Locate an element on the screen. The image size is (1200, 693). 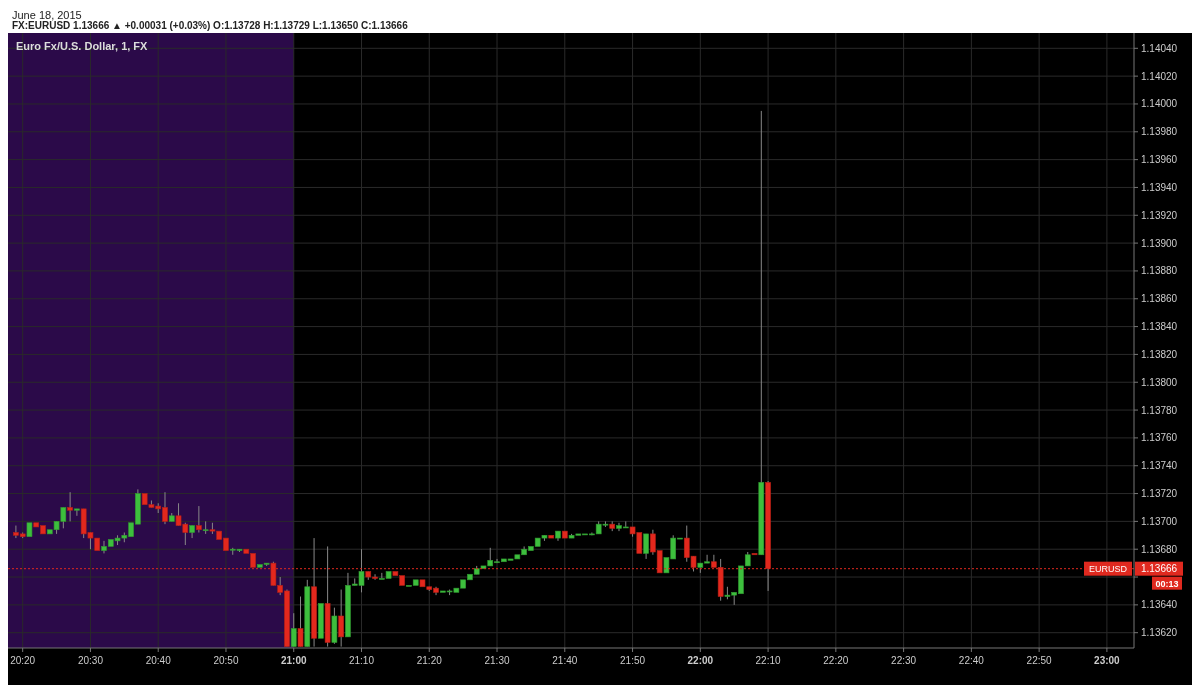
y-tick-label: 1.13880 is located at coordinates (1159, 271).